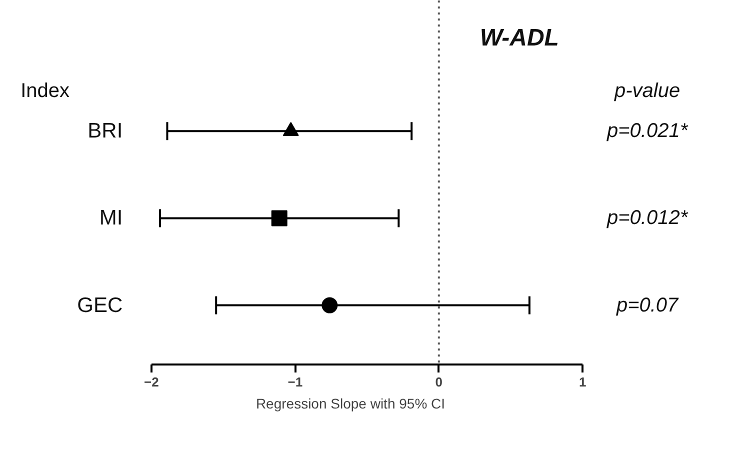 This screenshot has width=730, height=456. I want to click on text: p=0.021*, so click(647, 131).